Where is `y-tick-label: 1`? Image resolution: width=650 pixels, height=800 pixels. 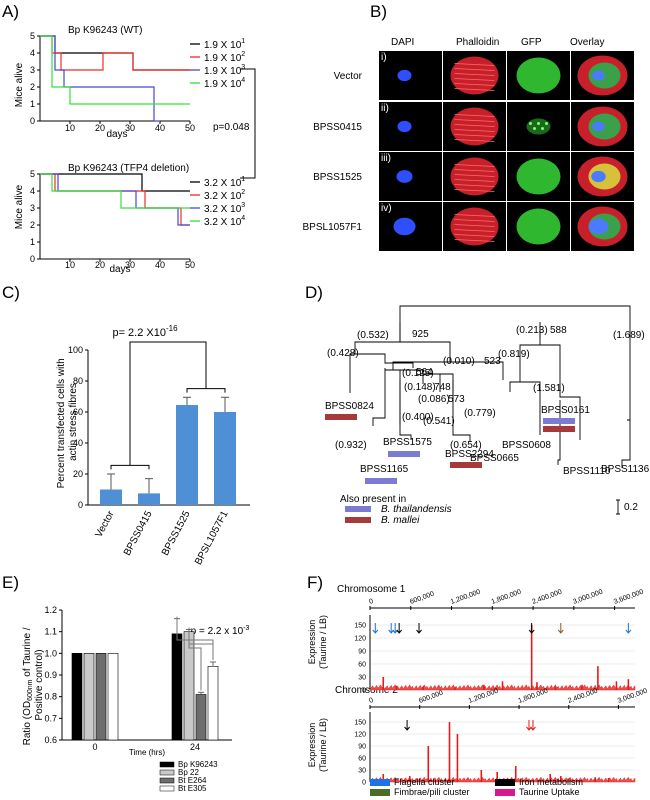 y-tick-label: 1 is located at coordinates (32, 242).